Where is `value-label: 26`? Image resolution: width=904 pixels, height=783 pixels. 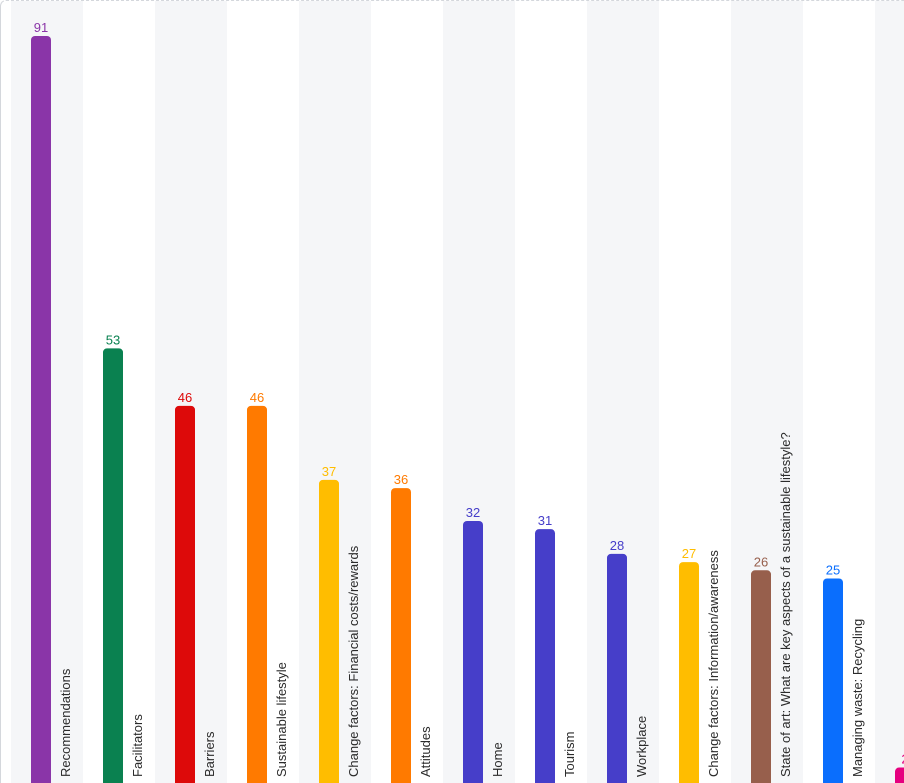
value-label: 26 is located at coordinates (761, 561).